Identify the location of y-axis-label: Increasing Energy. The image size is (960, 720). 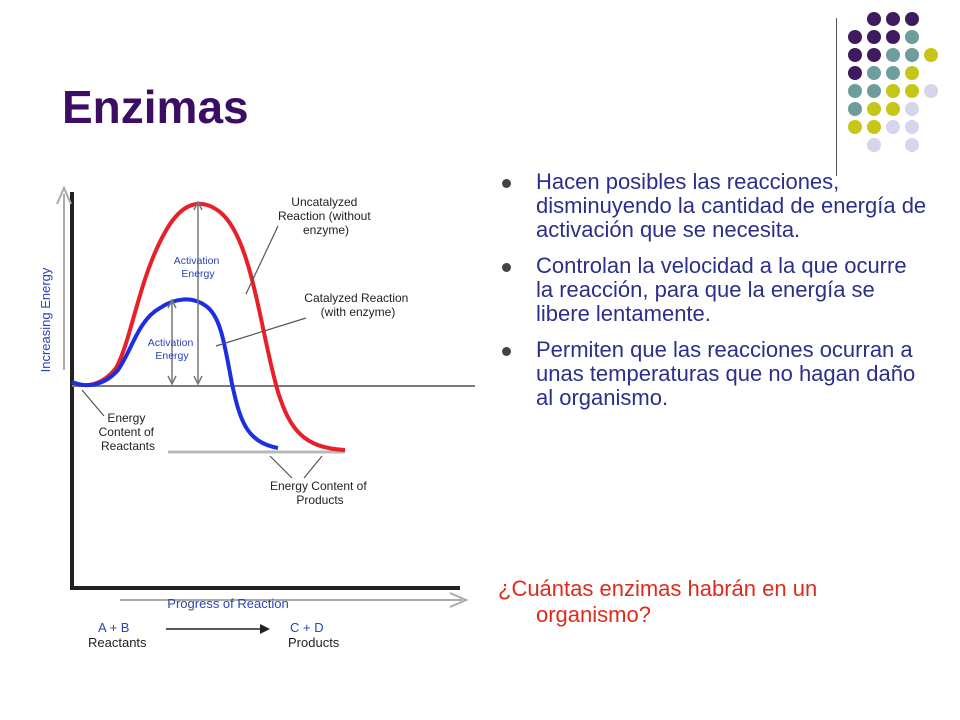
(45, 319).